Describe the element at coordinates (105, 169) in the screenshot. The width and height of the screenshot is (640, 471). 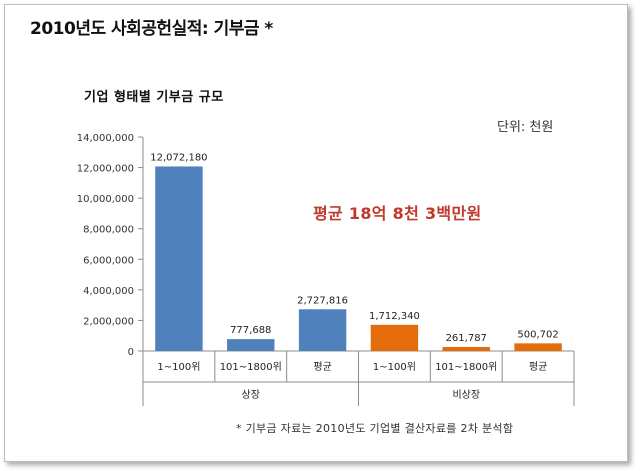
I see `y-tick-label: 12,000,000` at that location.